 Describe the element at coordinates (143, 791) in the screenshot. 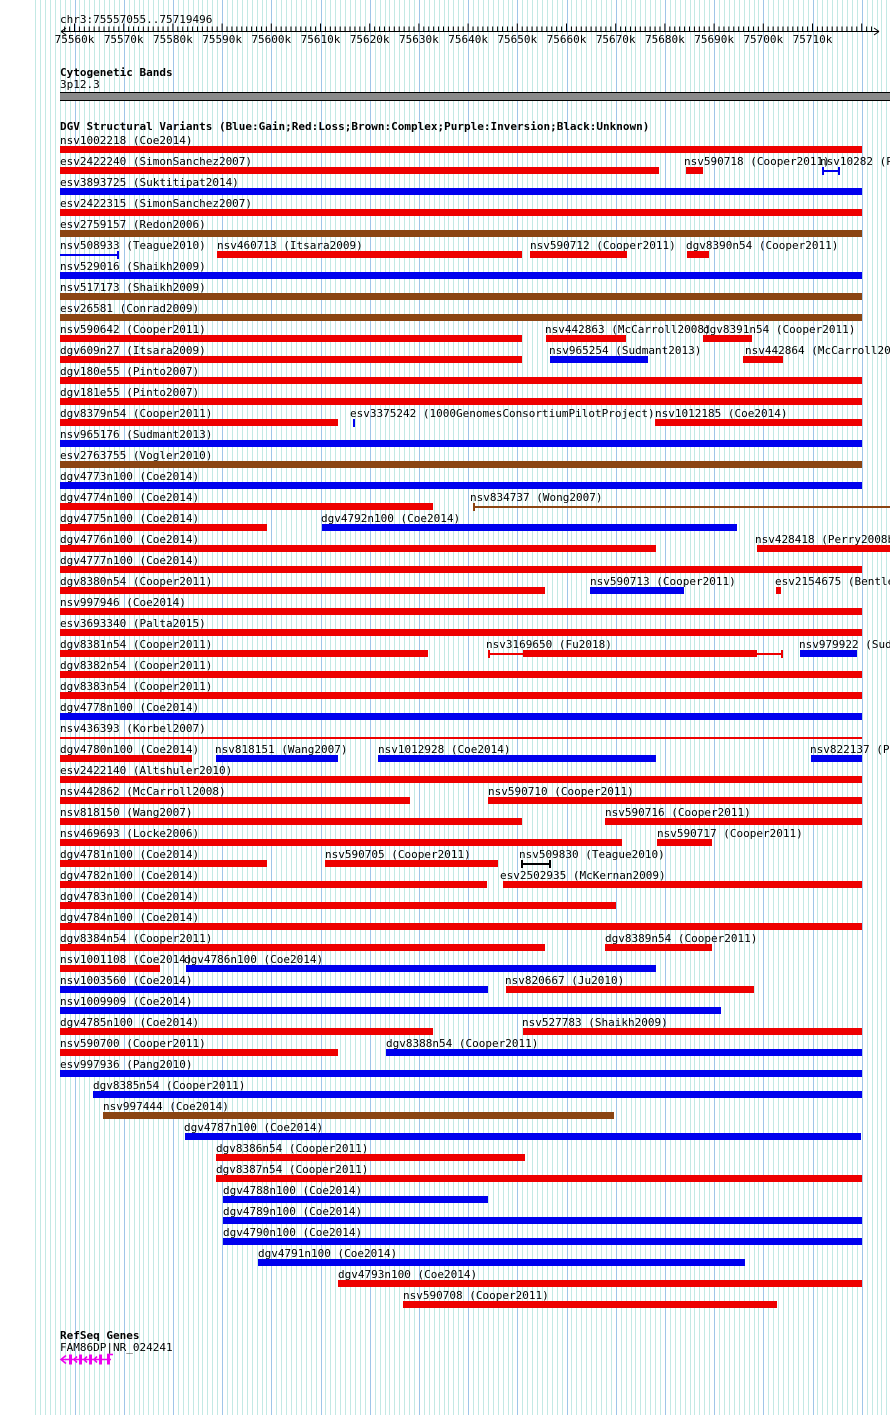

I see `variant-label: nsv442862 (McCarroll2008)` at that location.